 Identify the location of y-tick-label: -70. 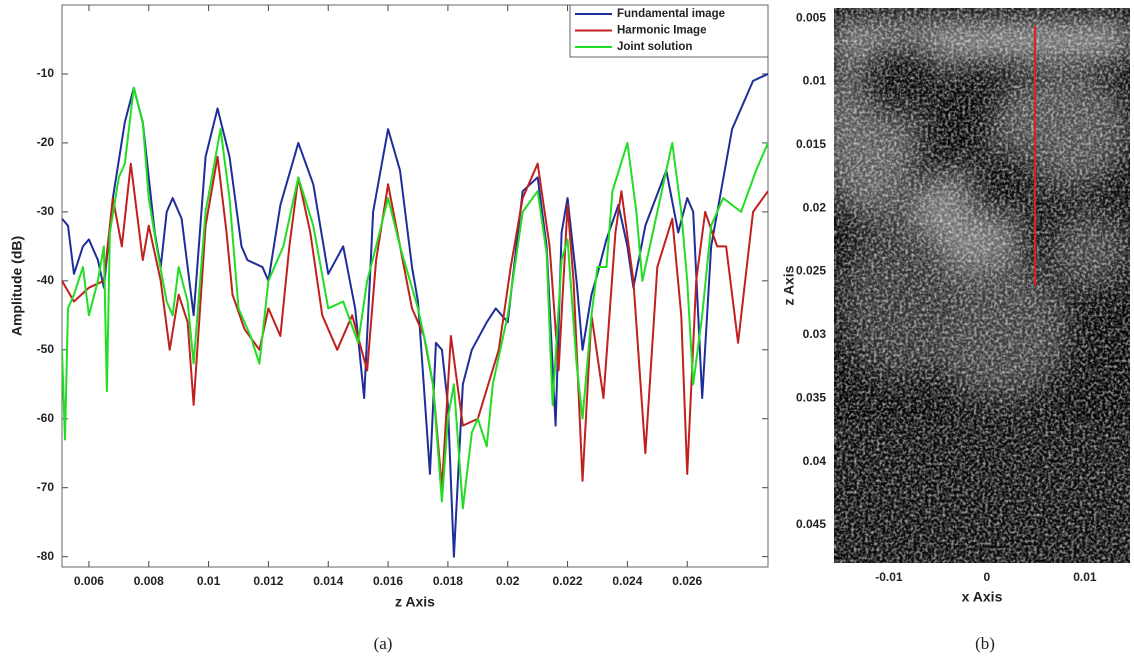
(46, 487).